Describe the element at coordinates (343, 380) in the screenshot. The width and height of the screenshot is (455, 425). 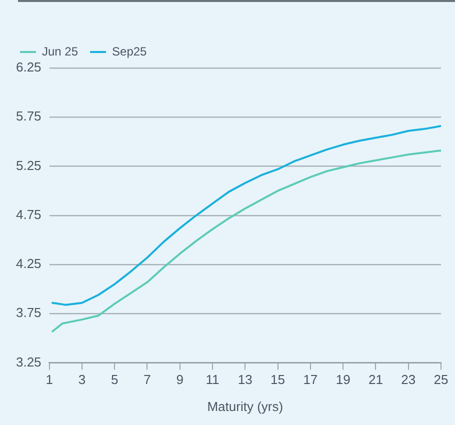
I see `x-tick-label: 19` at that location.